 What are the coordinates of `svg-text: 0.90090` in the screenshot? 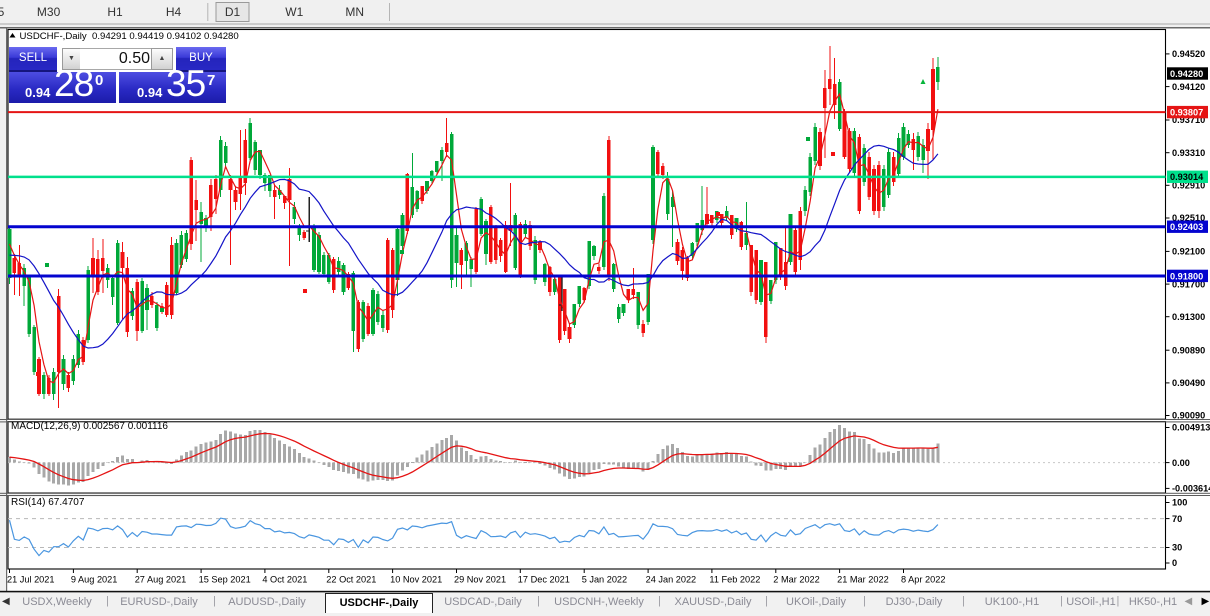 It's located at (1188, 416).